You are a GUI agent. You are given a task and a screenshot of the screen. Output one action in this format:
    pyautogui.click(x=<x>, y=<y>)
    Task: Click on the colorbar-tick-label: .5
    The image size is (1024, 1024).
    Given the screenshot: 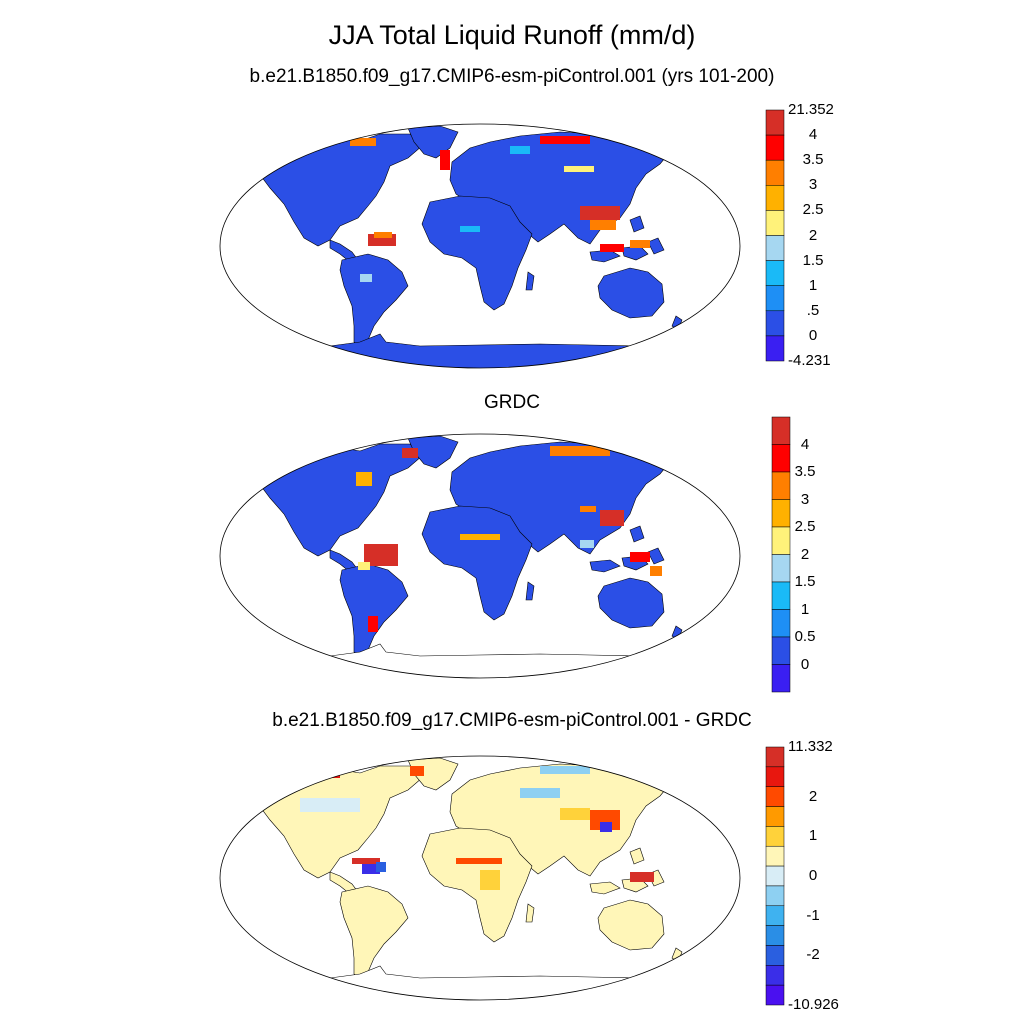 What is the action you would take?
    pyautogui.click(x=813, y=310)
    